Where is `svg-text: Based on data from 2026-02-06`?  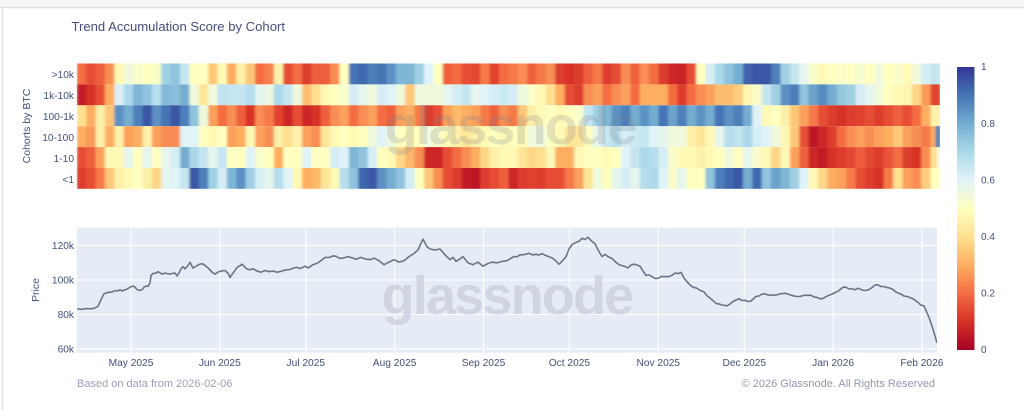
svg-text: Based on data from 2026-02-06 is located at coordinates (154, 384).